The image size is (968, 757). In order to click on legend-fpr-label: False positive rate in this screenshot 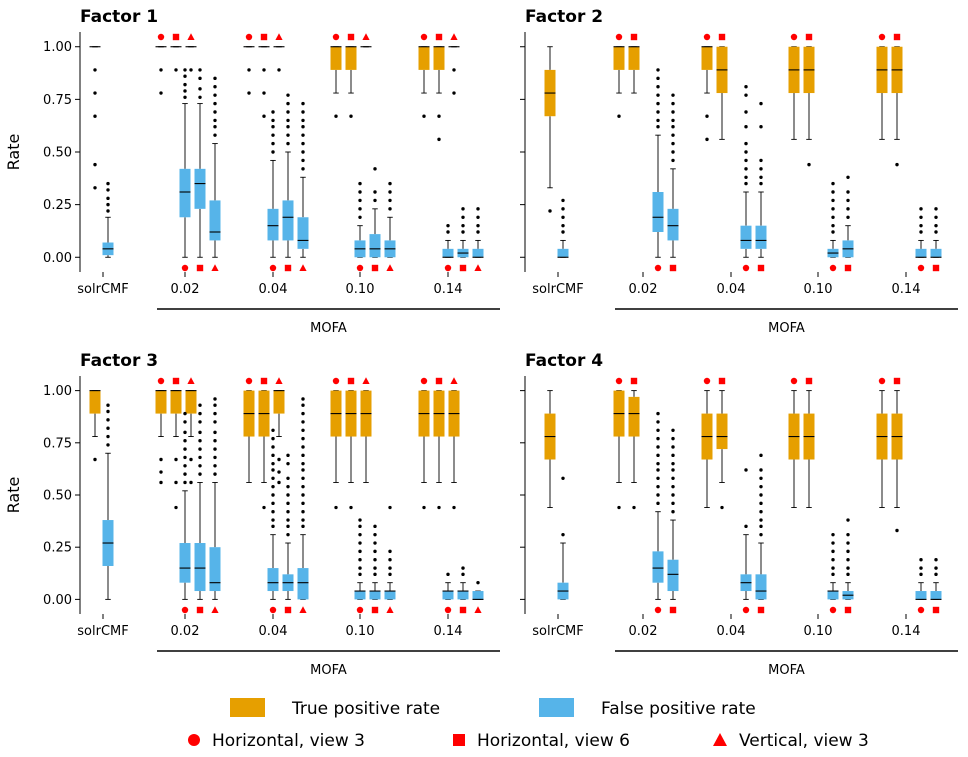, I will do `click(678, 709)`.